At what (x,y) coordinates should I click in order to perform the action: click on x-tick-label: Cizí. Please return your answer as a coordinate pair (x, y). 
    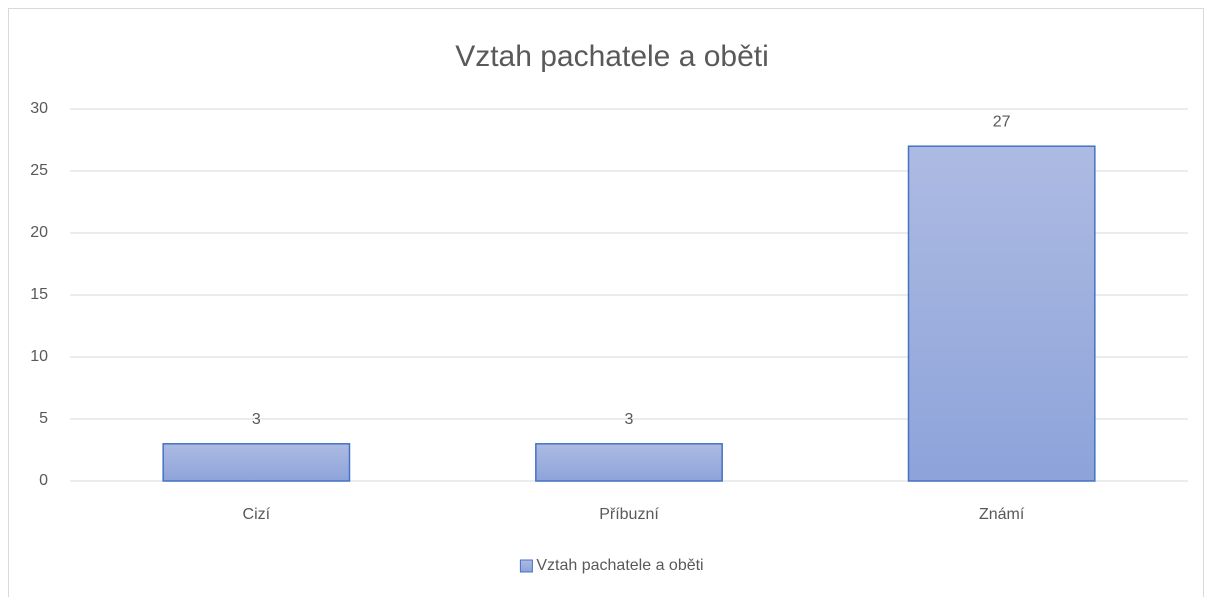
    Looking at the image, I should click on (257, 514).